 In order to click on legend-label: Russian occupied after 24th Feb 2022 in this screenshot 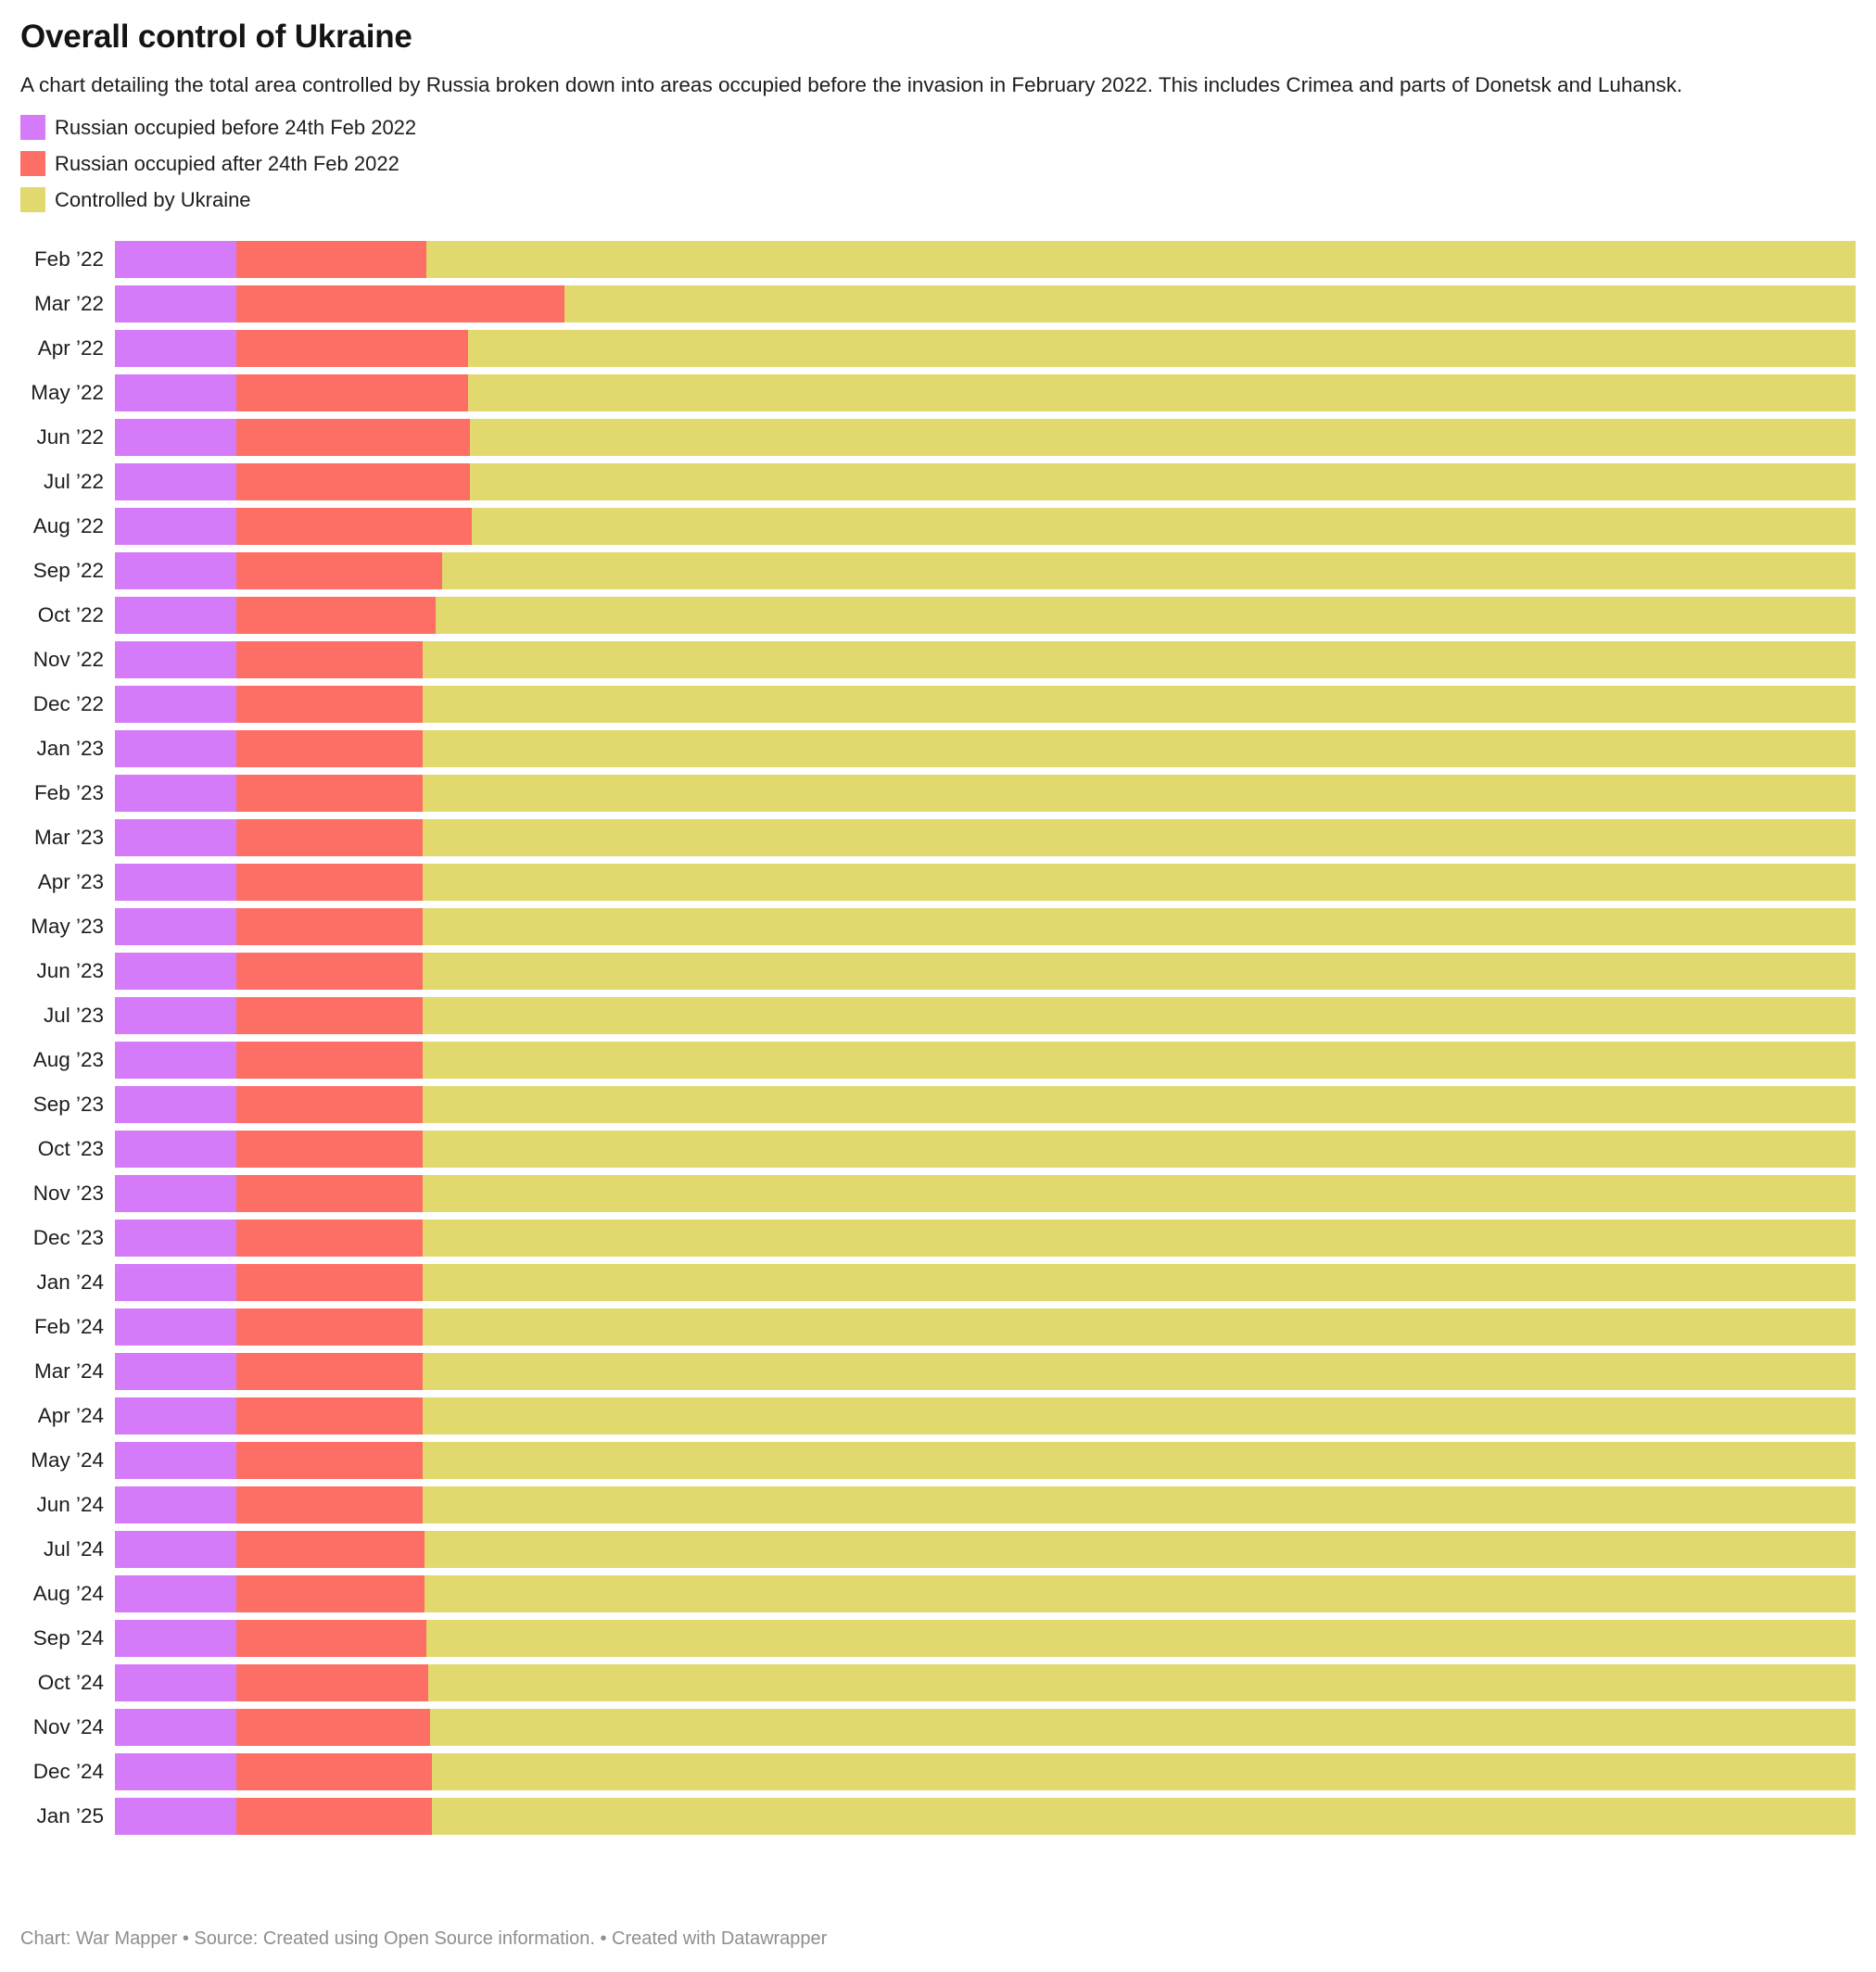, I will do `click(227, 163)`.